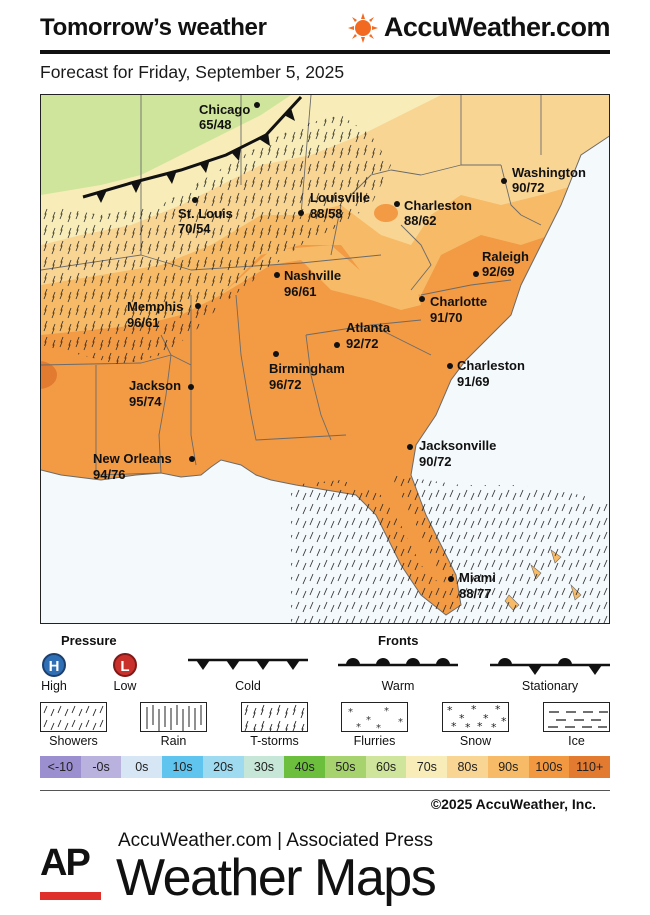 This screenshot has width=650, height=915. Describe the element at coordinates (513, 804) in the screenshot. I see `copyright: ©2025 AccuWeather, Inc.` at that location.